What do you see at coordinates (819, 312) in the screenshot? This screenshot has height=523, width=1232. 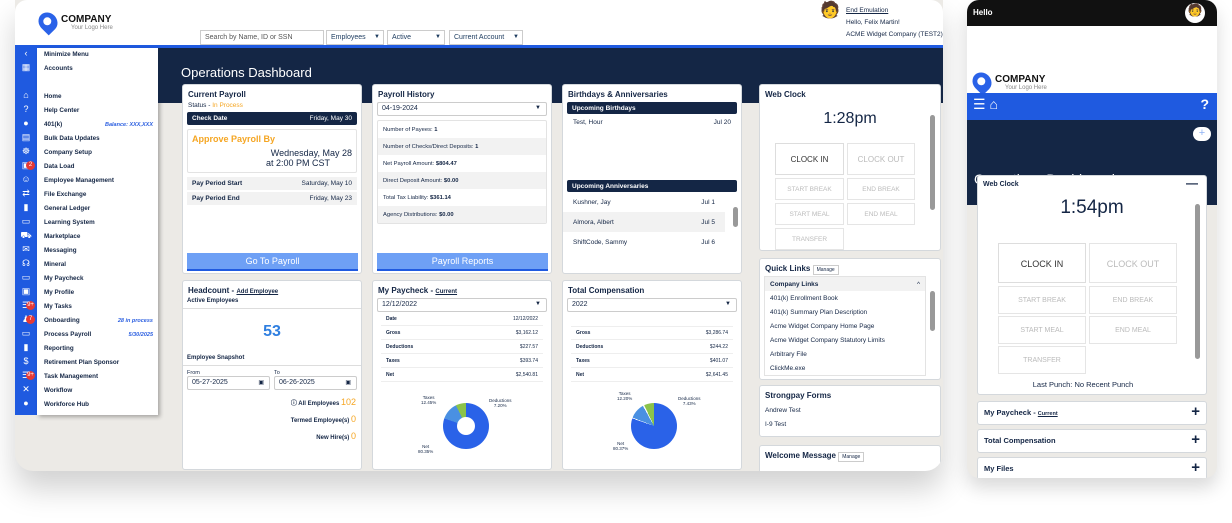 I see `quick-link: 401(k) Summary Plan Description` at bounding box center [819, 312].